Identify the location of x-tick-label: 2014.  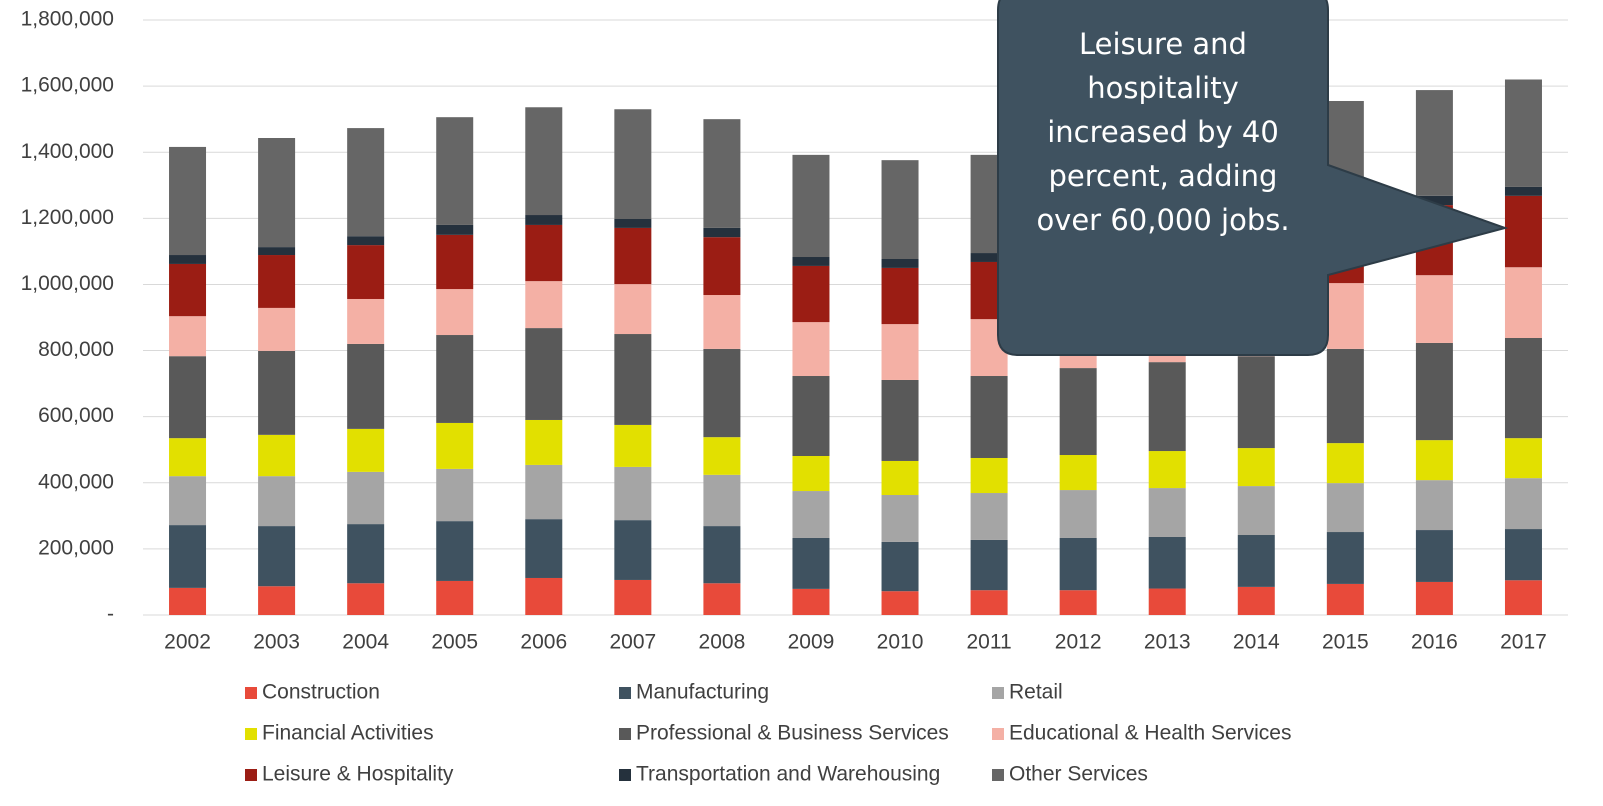
(1256, 642).